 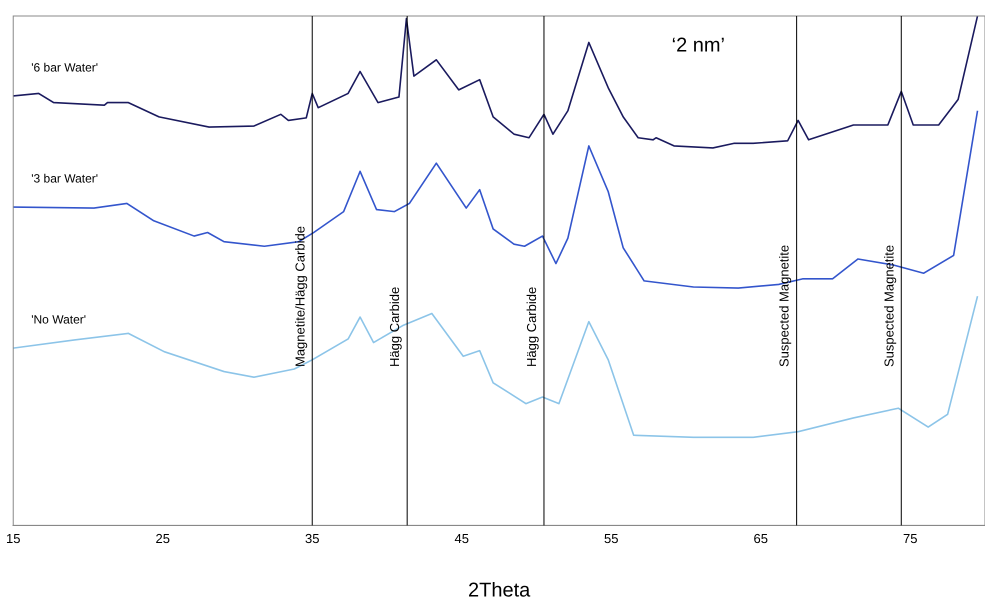 I want to click on x-tick-label: 25, so click(x=163, y=538).